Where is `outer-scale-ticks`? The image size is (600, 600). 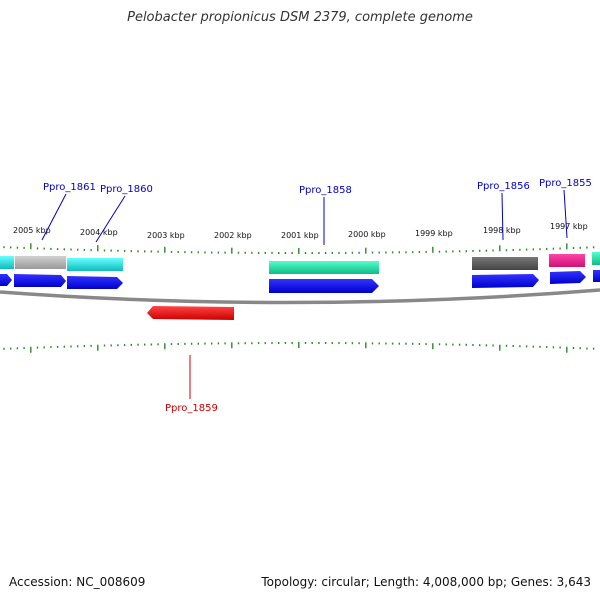 outer-scale-ticks is located at coordinates (299, 248).